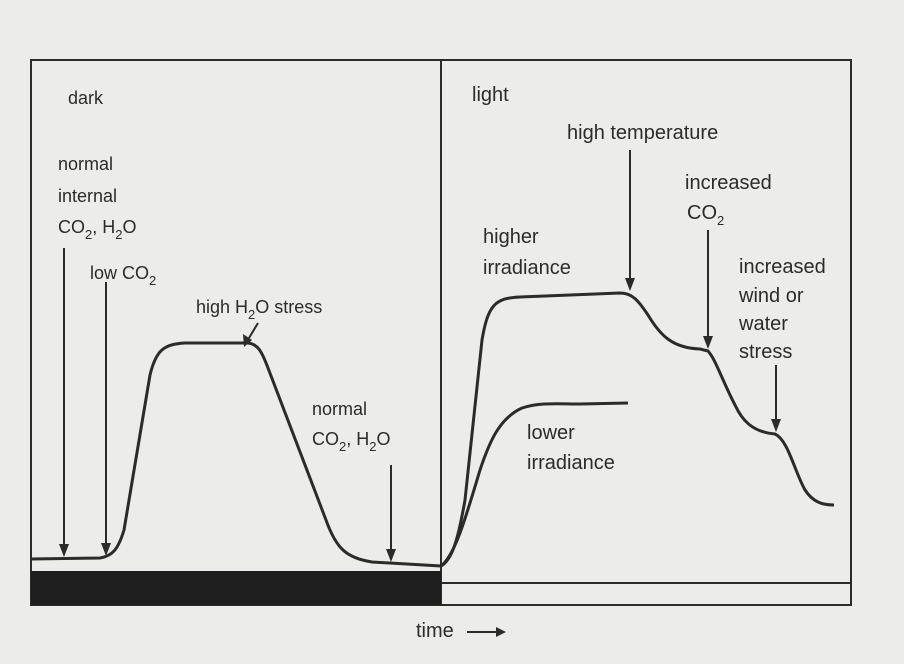  I want to click on low-co2-label: low CO2, so click(123, 275).